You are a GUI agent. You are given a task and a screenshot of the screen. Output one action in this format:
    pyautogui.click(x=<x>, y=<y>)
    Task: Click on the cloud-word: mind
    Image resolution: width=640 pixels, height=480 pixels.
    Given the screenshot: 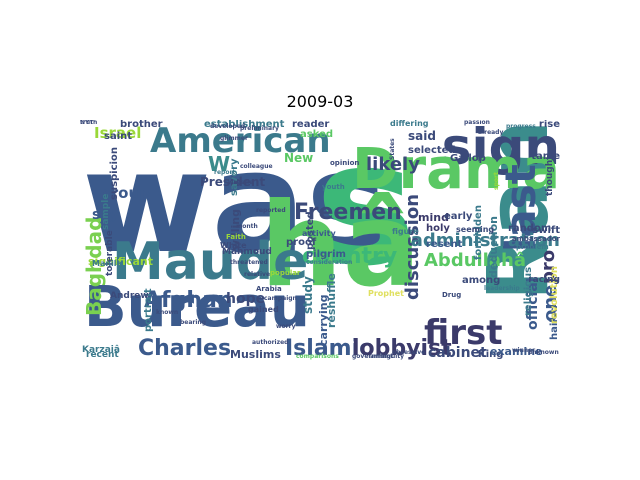 What is the action you would take?
    pyautogui.click(x=433, y=217)
    